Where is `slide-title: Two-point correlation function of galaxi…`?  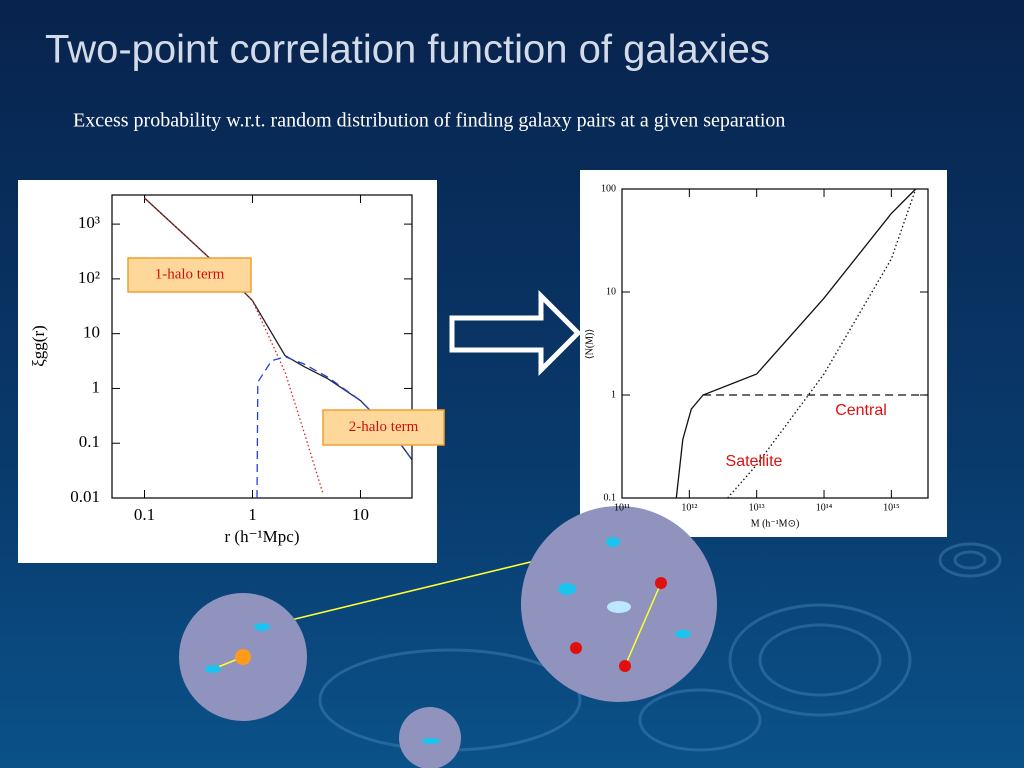 slide-title: Two-point correlation function of galaxi… is located at coordinates (407, 50).